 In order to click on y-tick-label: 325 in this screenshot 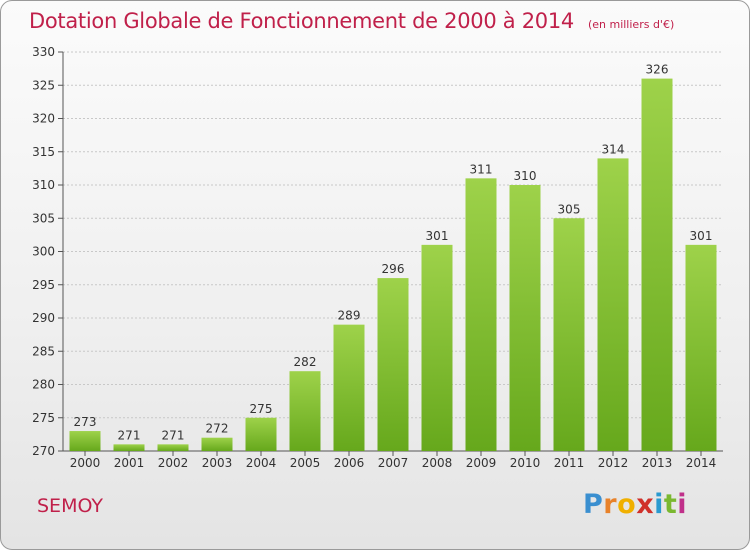, I will do `click(43, 85)`.